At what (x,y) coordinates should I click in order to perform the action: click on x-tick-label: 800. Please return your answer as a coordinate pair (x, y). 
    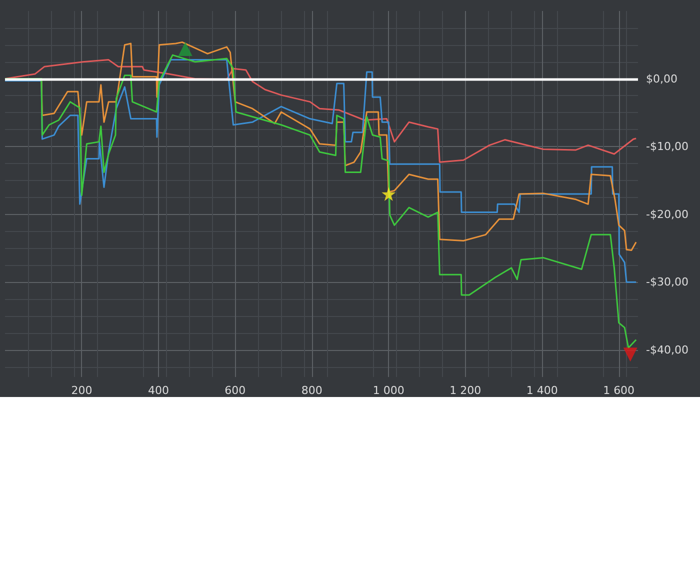
    Looking at the image, I should click on (311, 390).